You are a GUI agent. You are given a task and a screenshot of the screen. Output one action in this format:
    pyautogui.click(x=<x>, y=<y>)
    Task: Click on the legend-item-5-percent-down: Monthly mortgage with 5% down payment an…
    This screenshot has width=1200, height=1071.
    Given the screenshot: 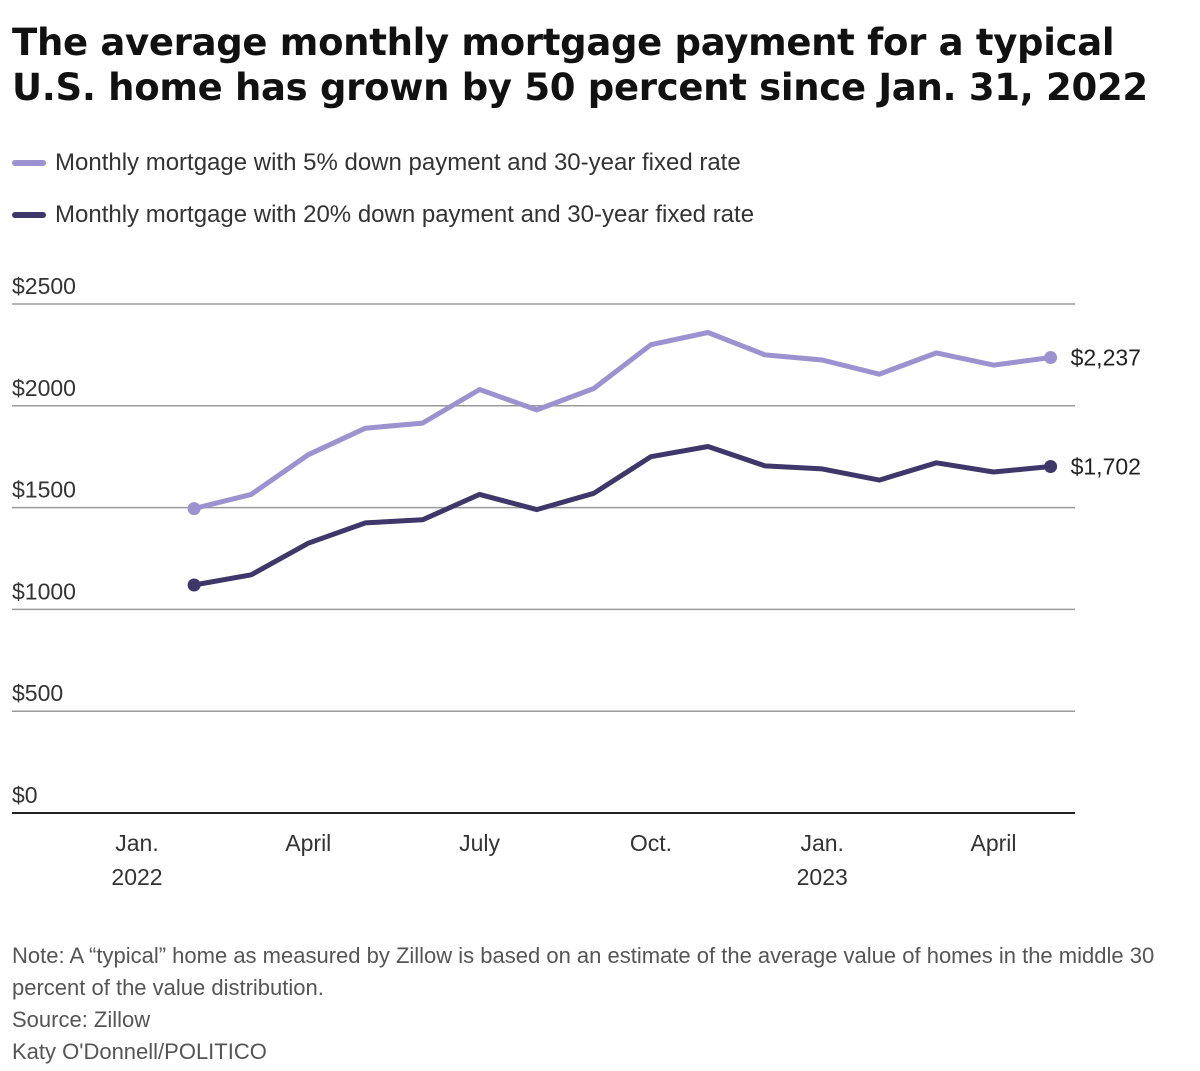 What is the action you would take?
    pyautogui.click(x=383, y=163)
    